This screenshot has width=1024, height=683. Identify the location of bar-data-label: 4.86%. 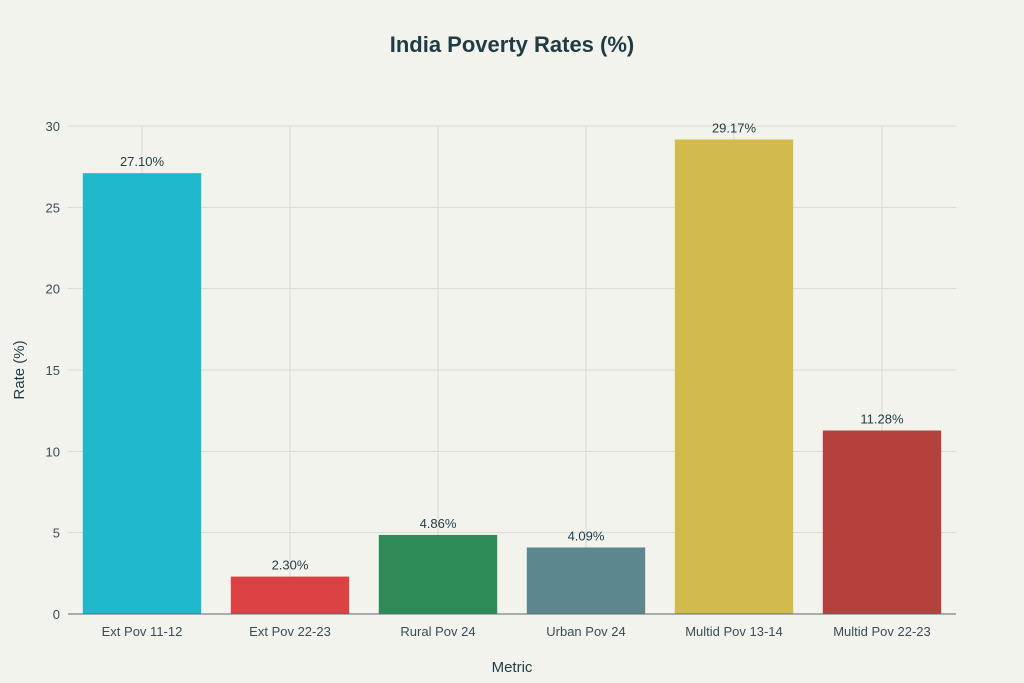
(438, 523).